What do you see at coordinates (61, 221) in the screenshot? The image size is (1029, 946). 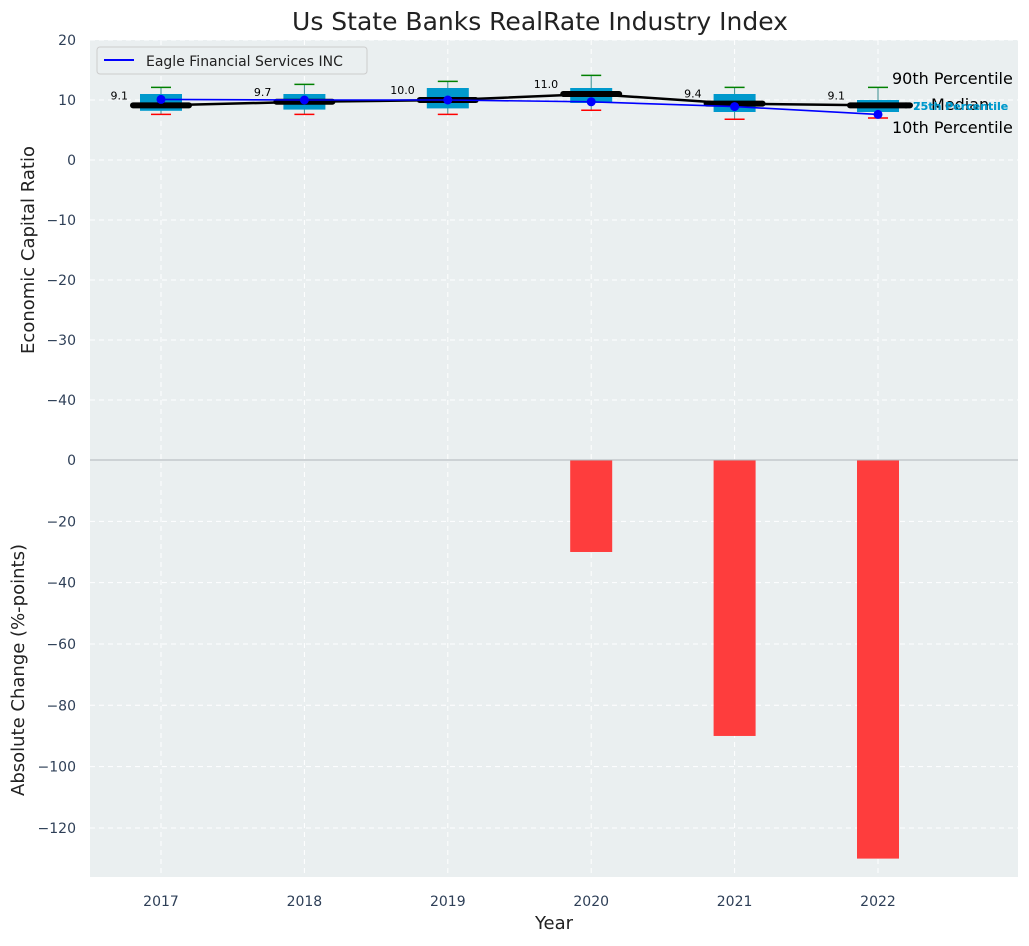 I see `top-y-tick-label: −10` at bounding box center [61, 221].